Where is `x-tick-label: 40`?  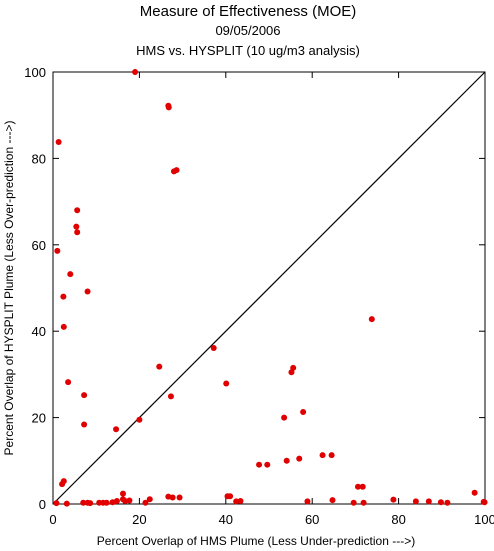 x-tick-label: 40 is located at coordinates (226, 519).